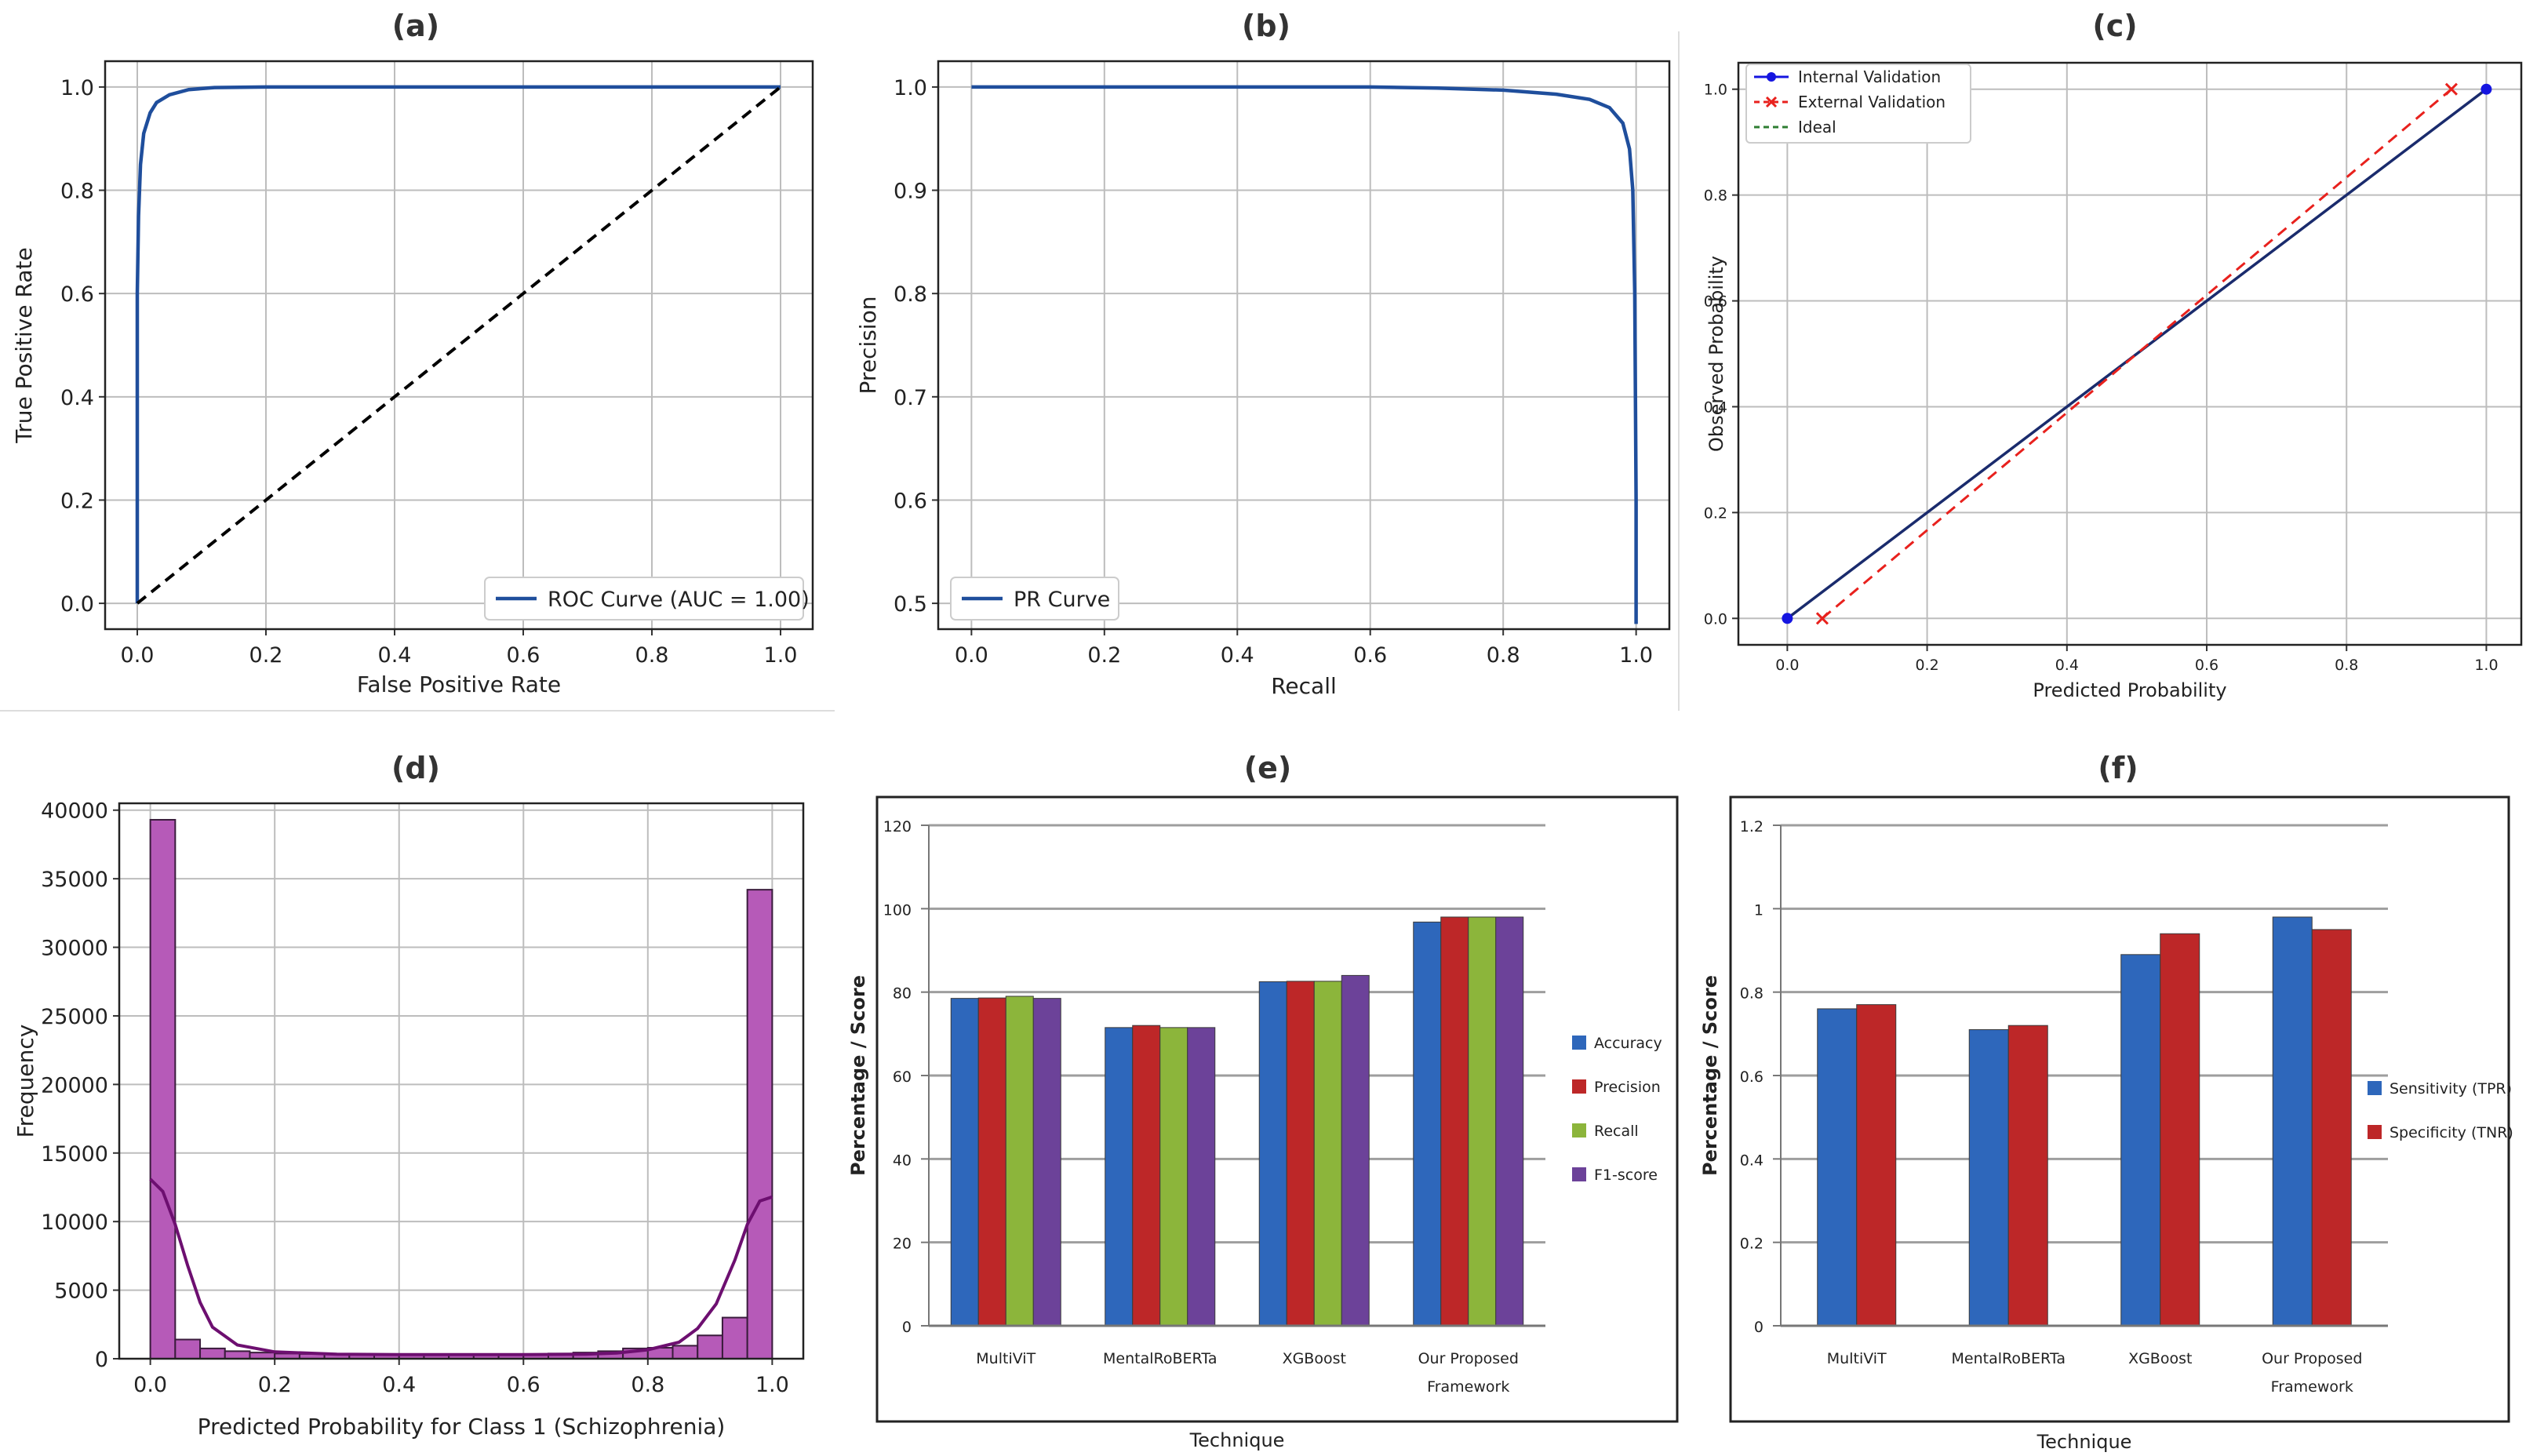 The image size is (2526, 1456). Describe the element at coordinates (459, 684) in the screenshot. I see `x-axis-label: False Positive Rate` at that location.